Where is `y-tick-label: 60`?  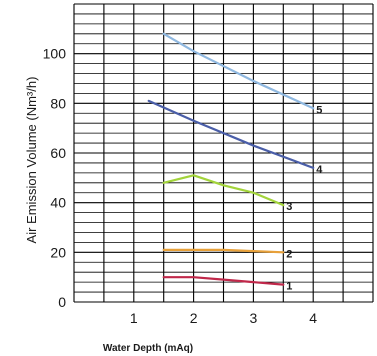 y-tick-label: 60 is located at coordinates (58, 153).